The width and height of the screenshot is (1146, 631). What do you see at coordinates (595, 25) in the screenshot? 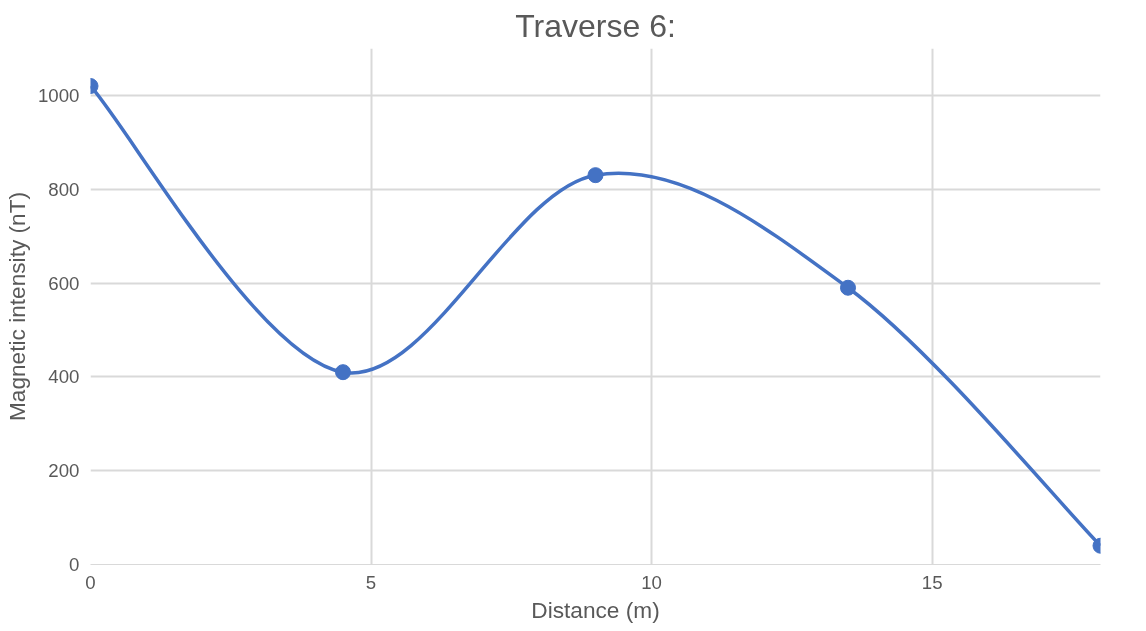
I see `chart-title: Traverse 6:` at bounding box center [595, 25].